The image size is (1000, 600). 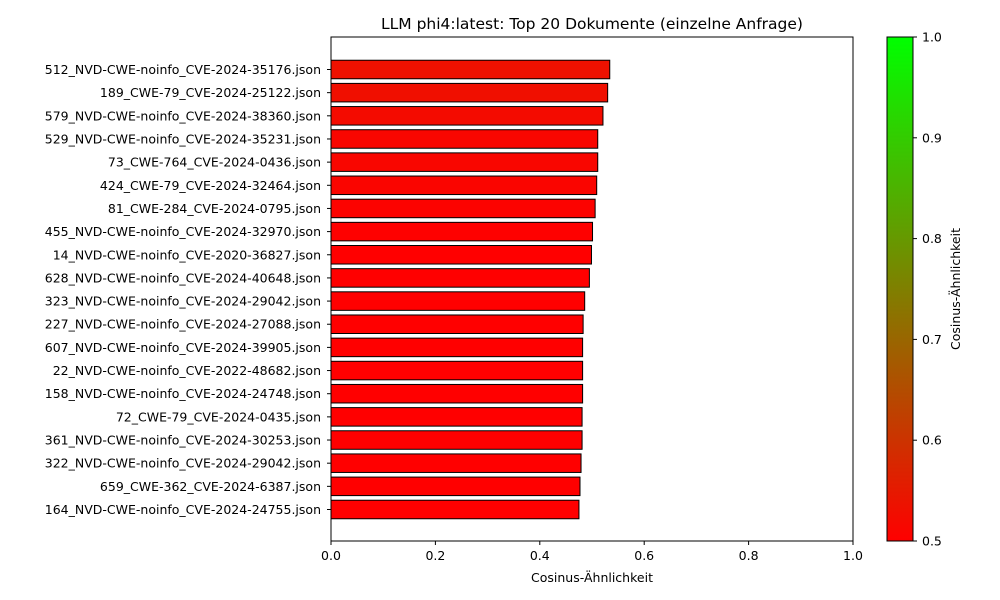 I want to click on category-label: 659_CWE-362_CVE-2024-6387.json, so click(x=210, y=486).